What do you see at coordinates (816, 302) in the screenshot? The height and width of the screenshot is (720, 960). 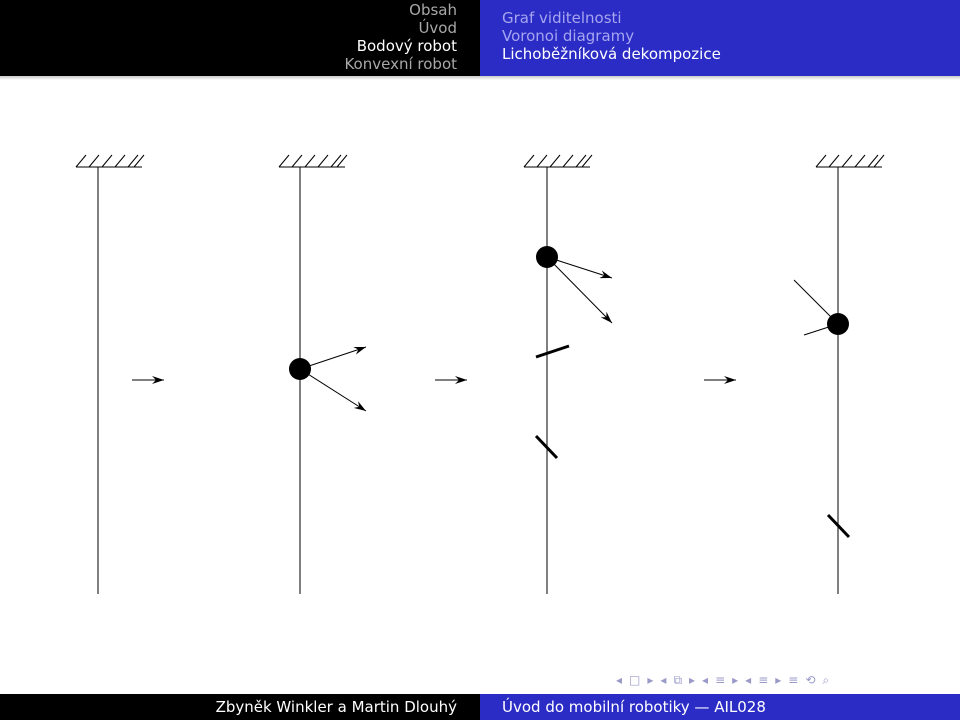 I see `incoming-segment-4a` at bounding box center [816, 302].